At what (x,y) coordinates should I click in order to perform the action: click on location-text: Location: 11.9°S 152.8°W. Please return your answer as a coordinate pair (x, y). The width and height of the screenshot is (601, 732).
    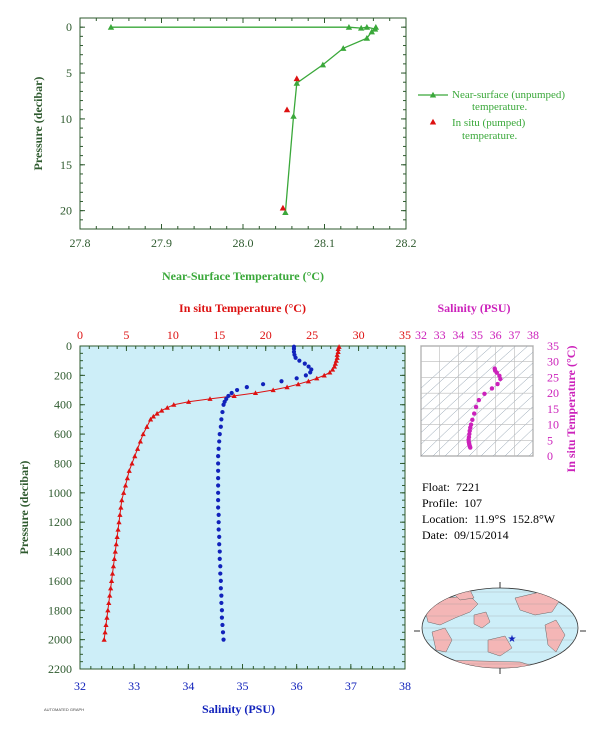
    Looking at the image, I should click on (489, 519).